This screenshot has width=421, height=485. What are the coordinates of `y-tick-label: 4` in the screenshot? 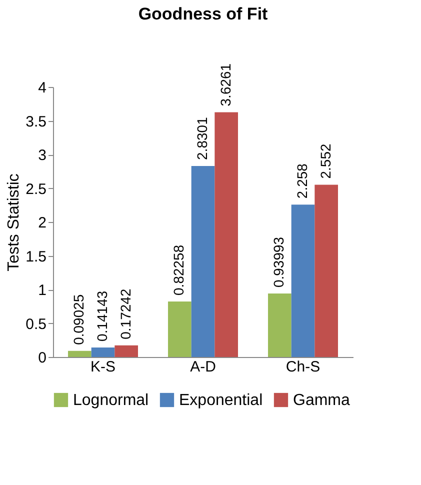 It's located at (42, 88).